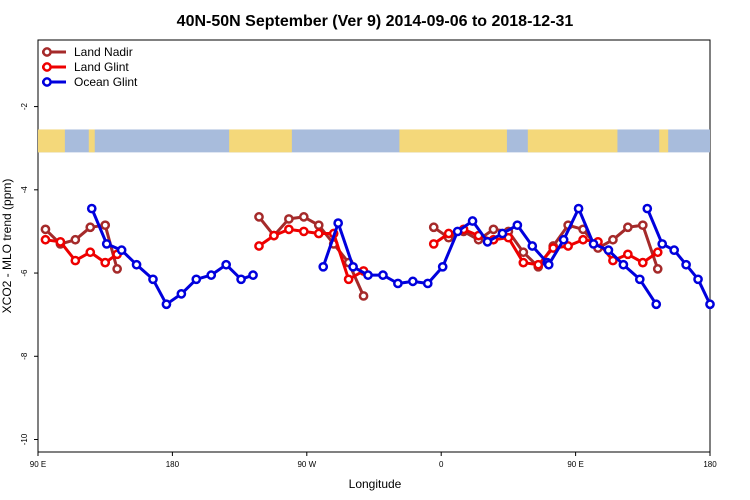 Image resolution: width=750 pixels, height=500 pixels. What do you see at coordinates (29, 273) in the screenshot?
I see `y-axis: -2 -4 -6 -8 -10` at bounding box center [29, 273].